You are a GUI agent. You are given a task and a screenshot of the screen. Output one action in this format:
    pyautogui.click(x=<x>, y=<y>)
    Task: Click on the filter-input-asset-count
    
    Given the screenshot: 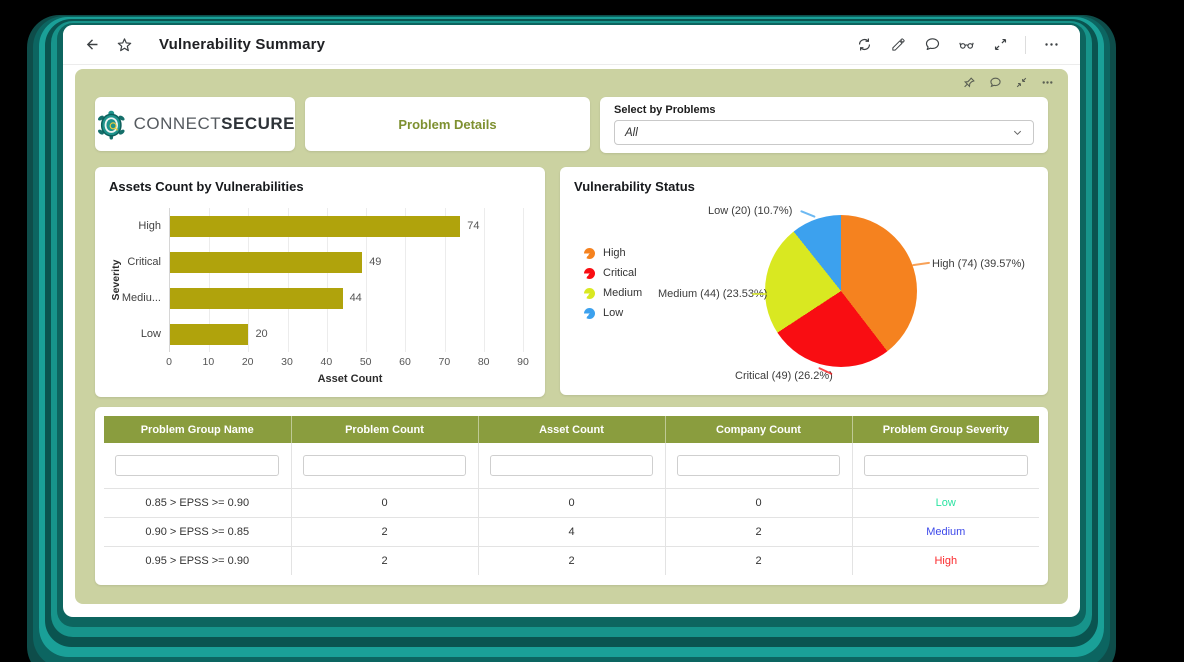 What is the action you would take?
    pyautogui.click(x=571, y=465)
    